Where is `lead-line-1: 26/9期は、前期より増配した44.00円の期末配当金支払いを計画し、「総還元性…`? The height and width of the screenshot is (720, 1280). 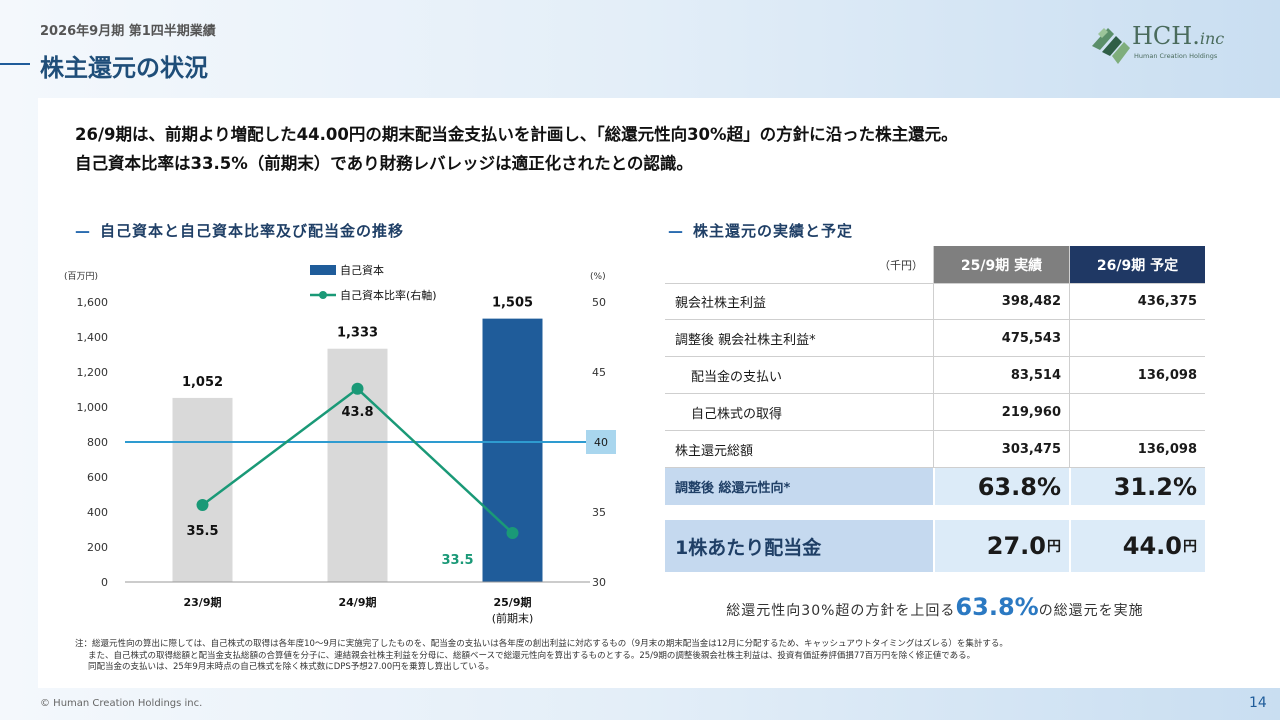
lead-line-1: 26/9期は、前期より増配した44.00円の期末配当金支払いを計画し、「総還元性… is located at coordinates (516, 134).